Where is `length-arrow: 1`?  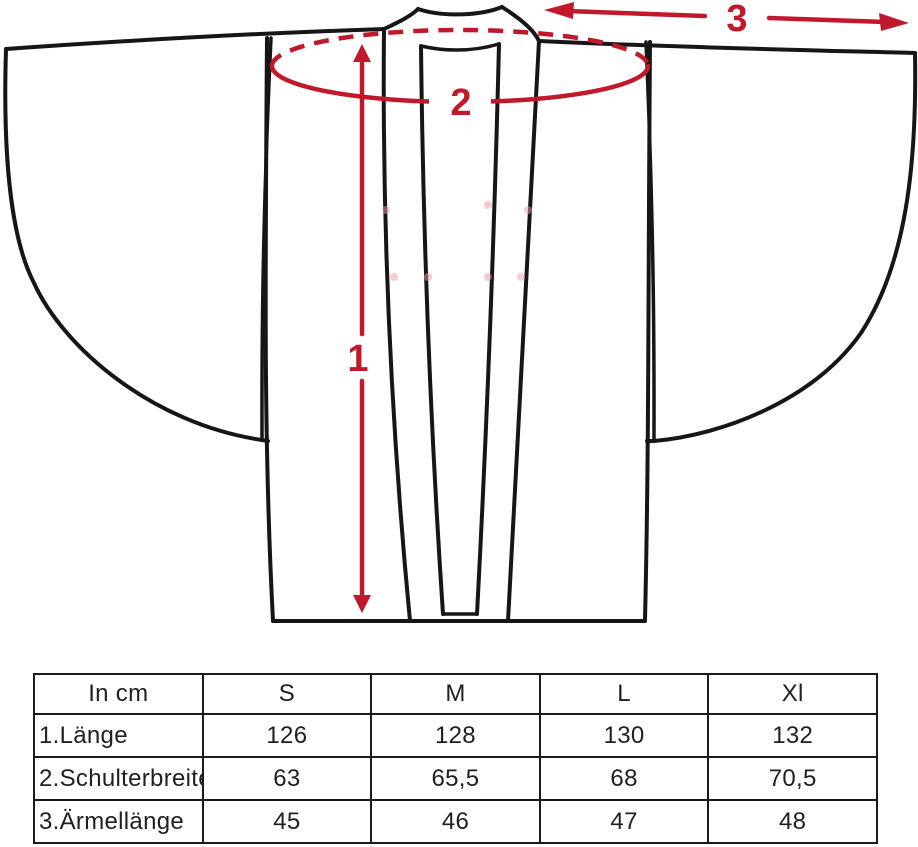
length-arrow: 1 is located at coordinates (359, 328).